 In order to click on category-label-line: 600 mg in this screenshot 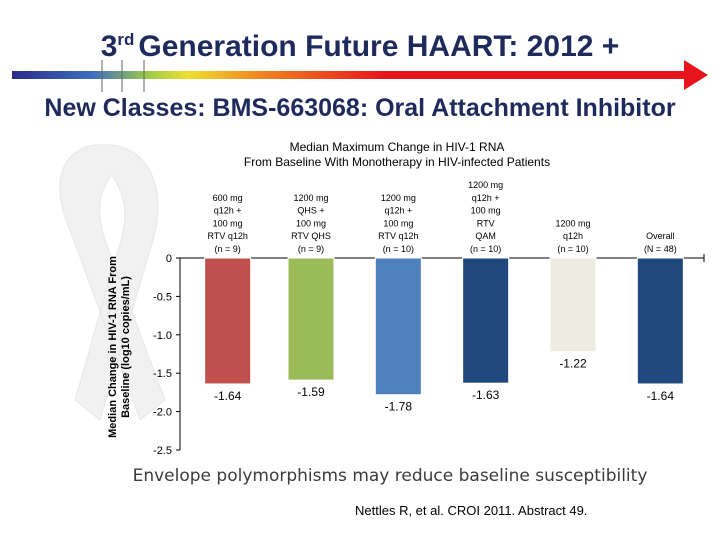, I will do `click(228, 198)`.